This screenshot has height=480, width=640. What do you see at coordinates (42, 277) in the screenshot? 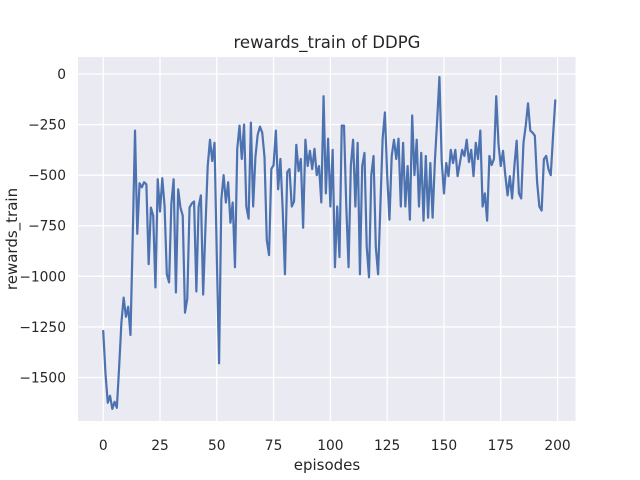
I see `y-tick-label: −1000` at bounding box center [42, 277].